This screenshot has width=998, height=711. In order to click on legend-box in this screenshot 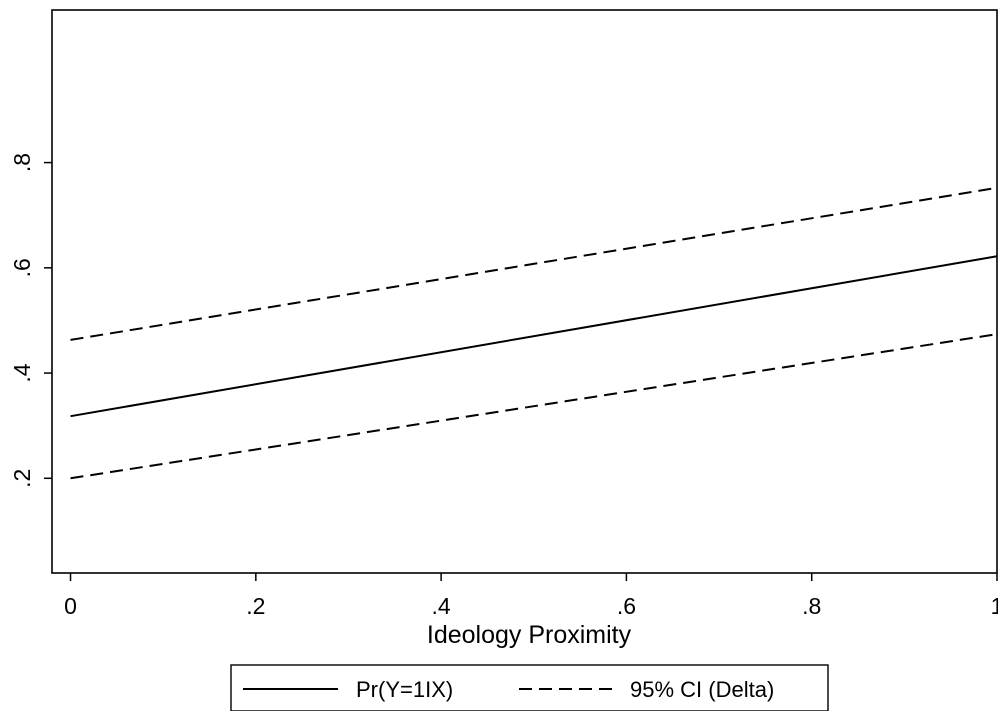, I will do `click(529, 687)`.